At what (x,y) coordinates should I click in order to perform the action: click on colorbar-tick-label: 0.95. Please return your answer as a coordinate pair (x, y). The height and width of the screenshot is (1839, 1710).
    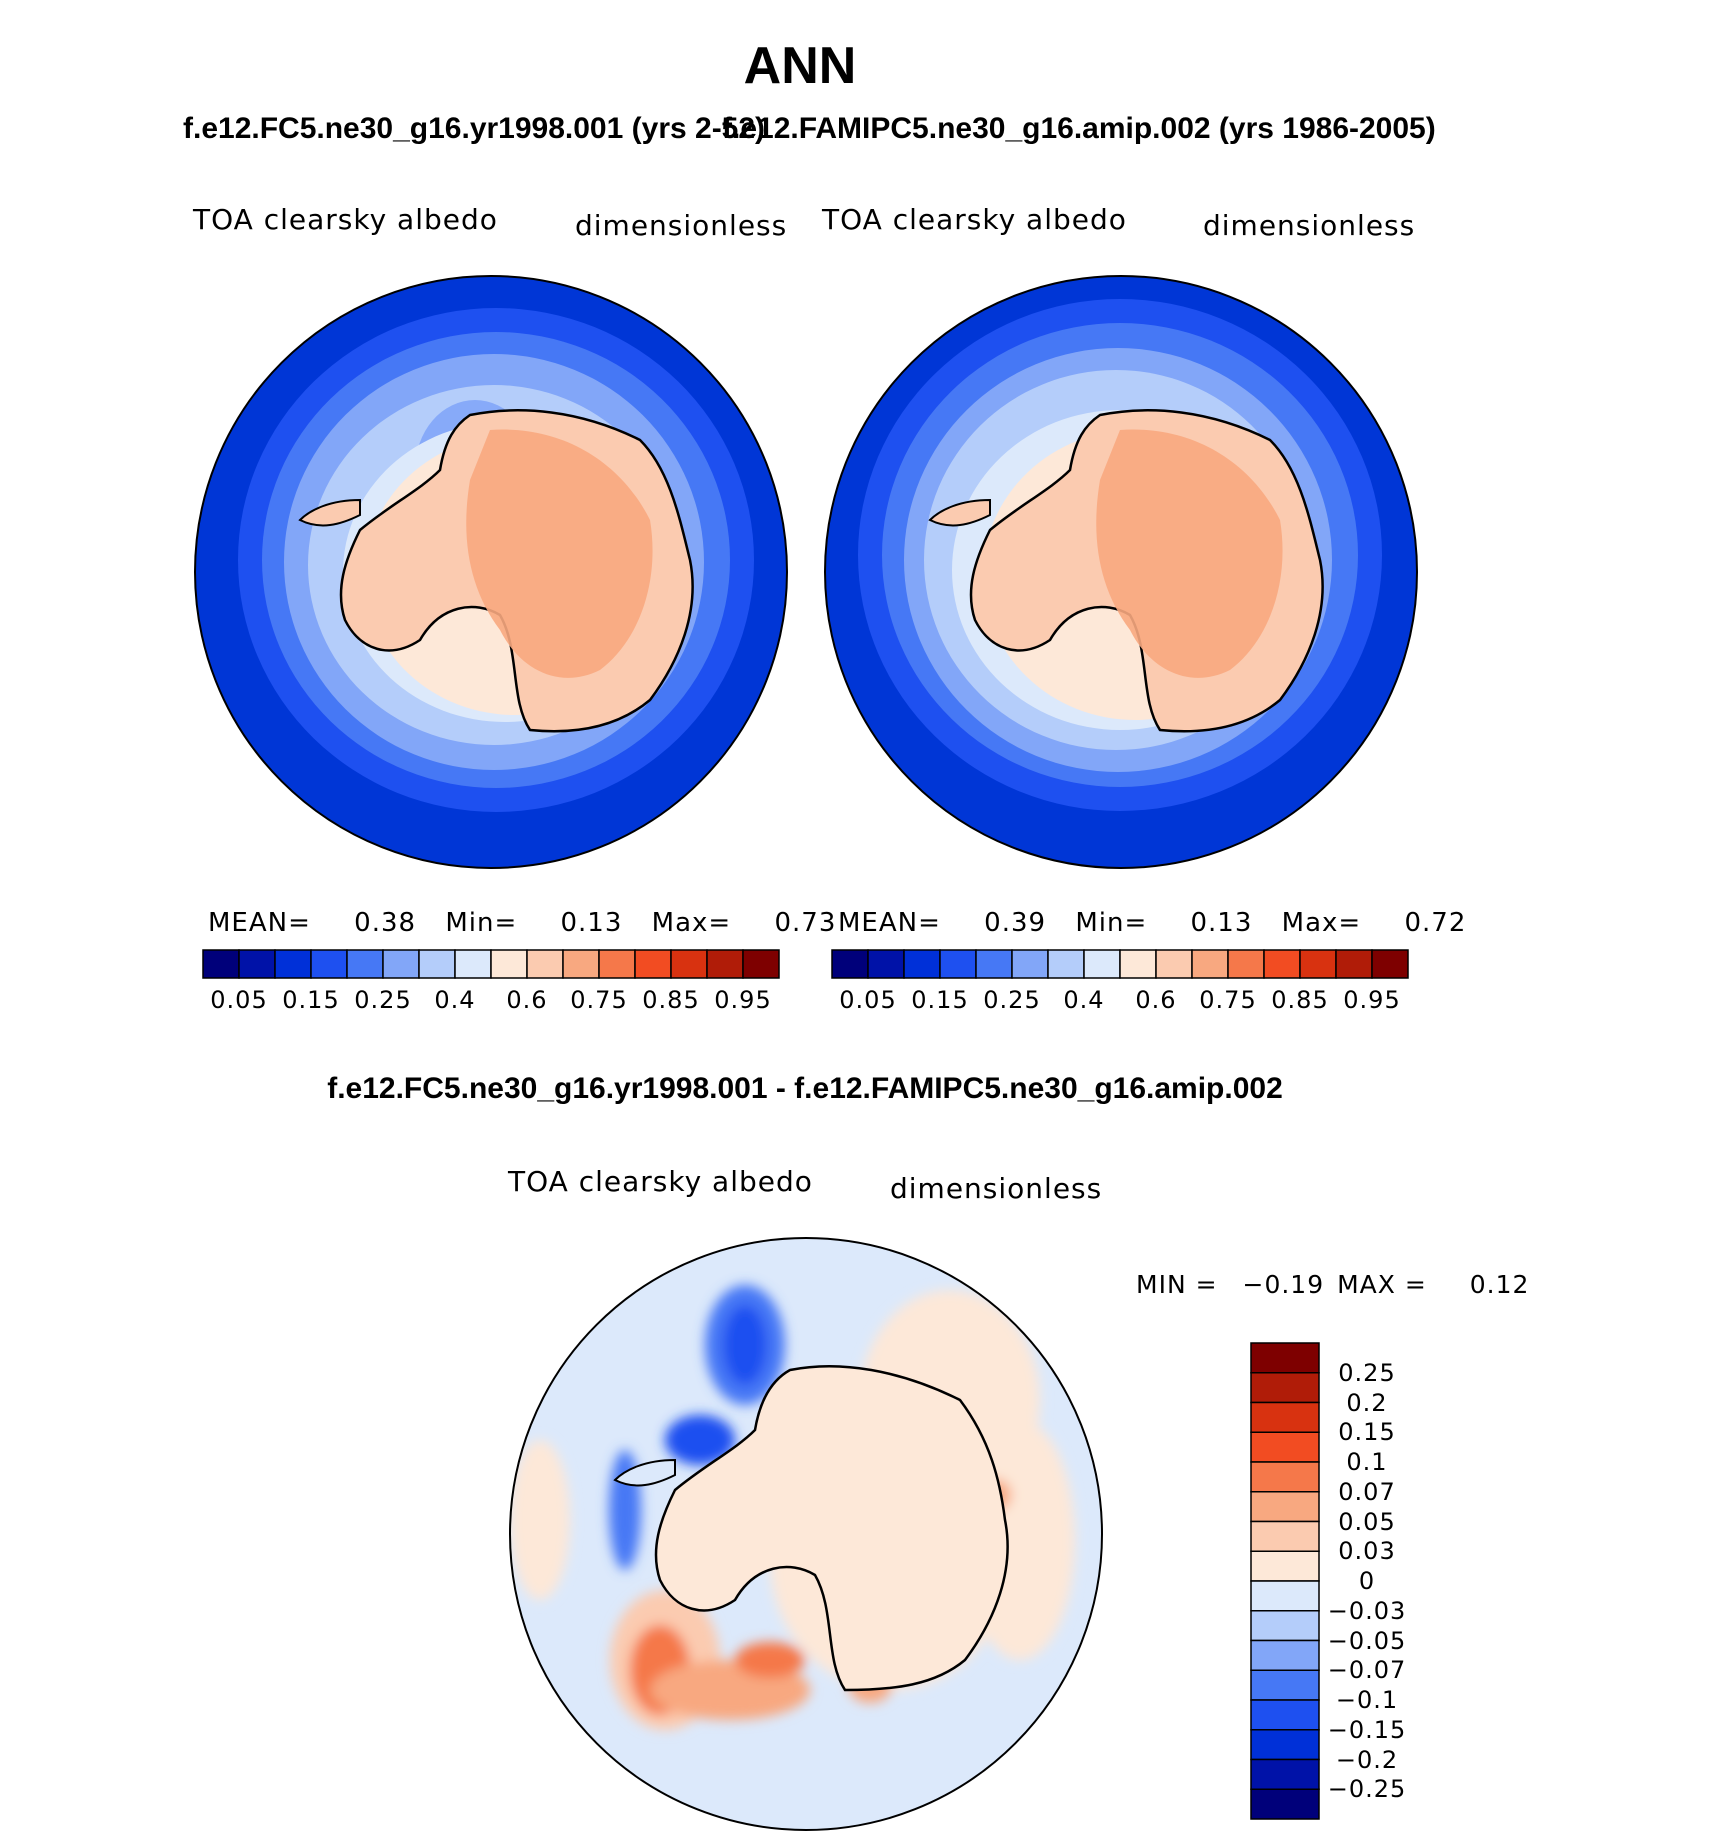
    Looking at the image, I should click on (1372, 1000).